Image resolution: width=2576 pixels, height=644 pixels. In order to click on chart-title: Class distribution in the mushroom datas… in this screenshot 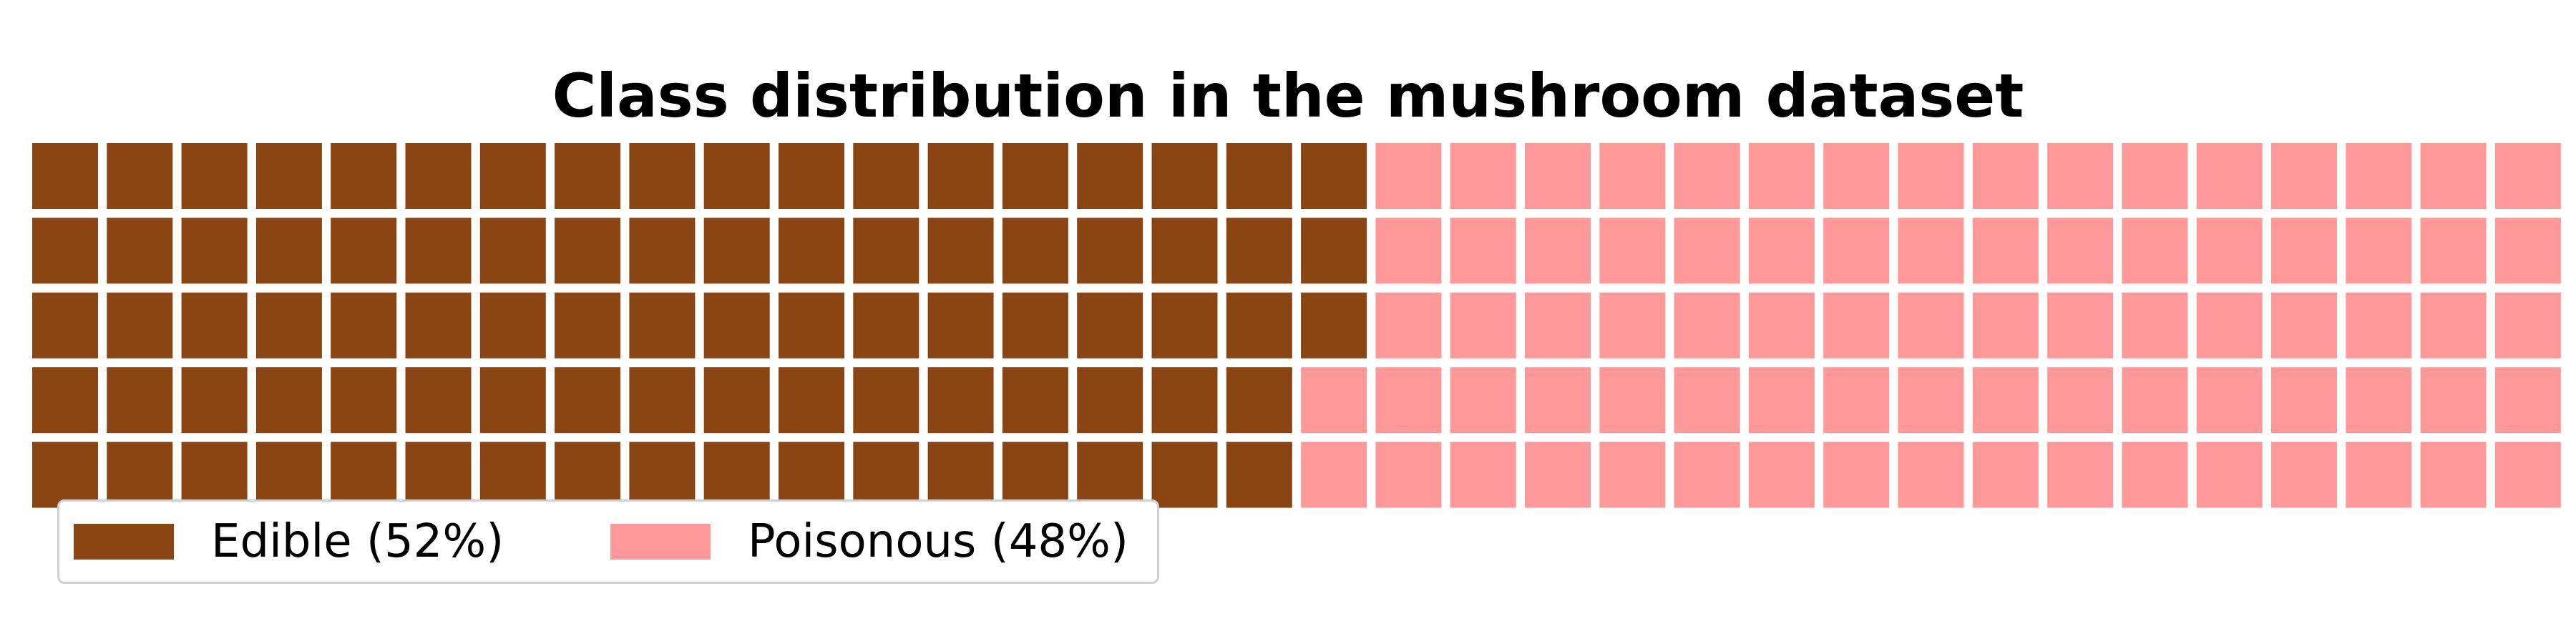, I will do `click(1288, 96)`.